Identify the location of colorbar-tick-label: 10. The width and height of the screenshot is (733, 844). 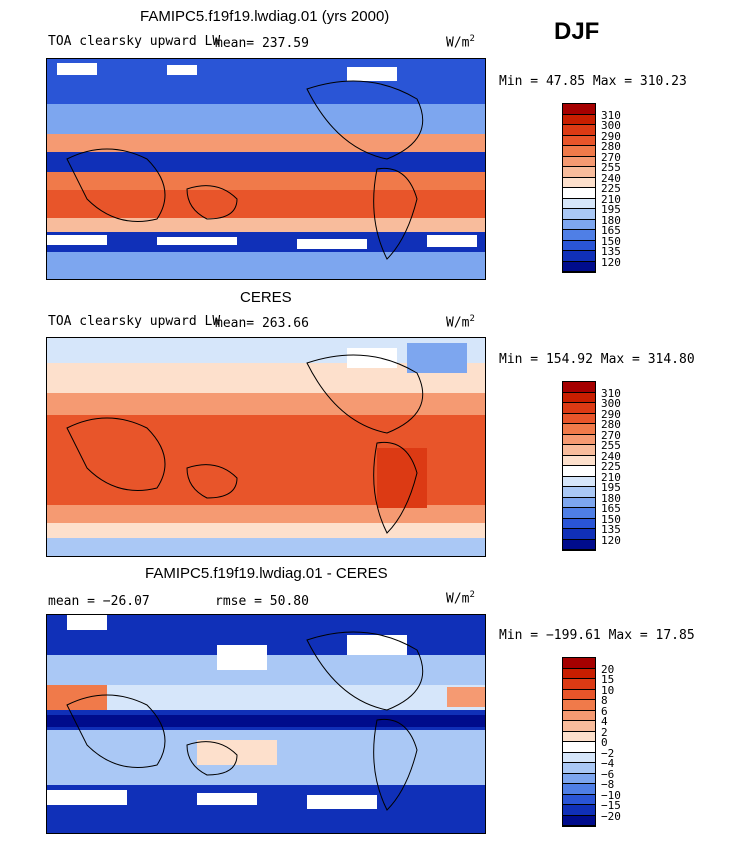
(608, 690).